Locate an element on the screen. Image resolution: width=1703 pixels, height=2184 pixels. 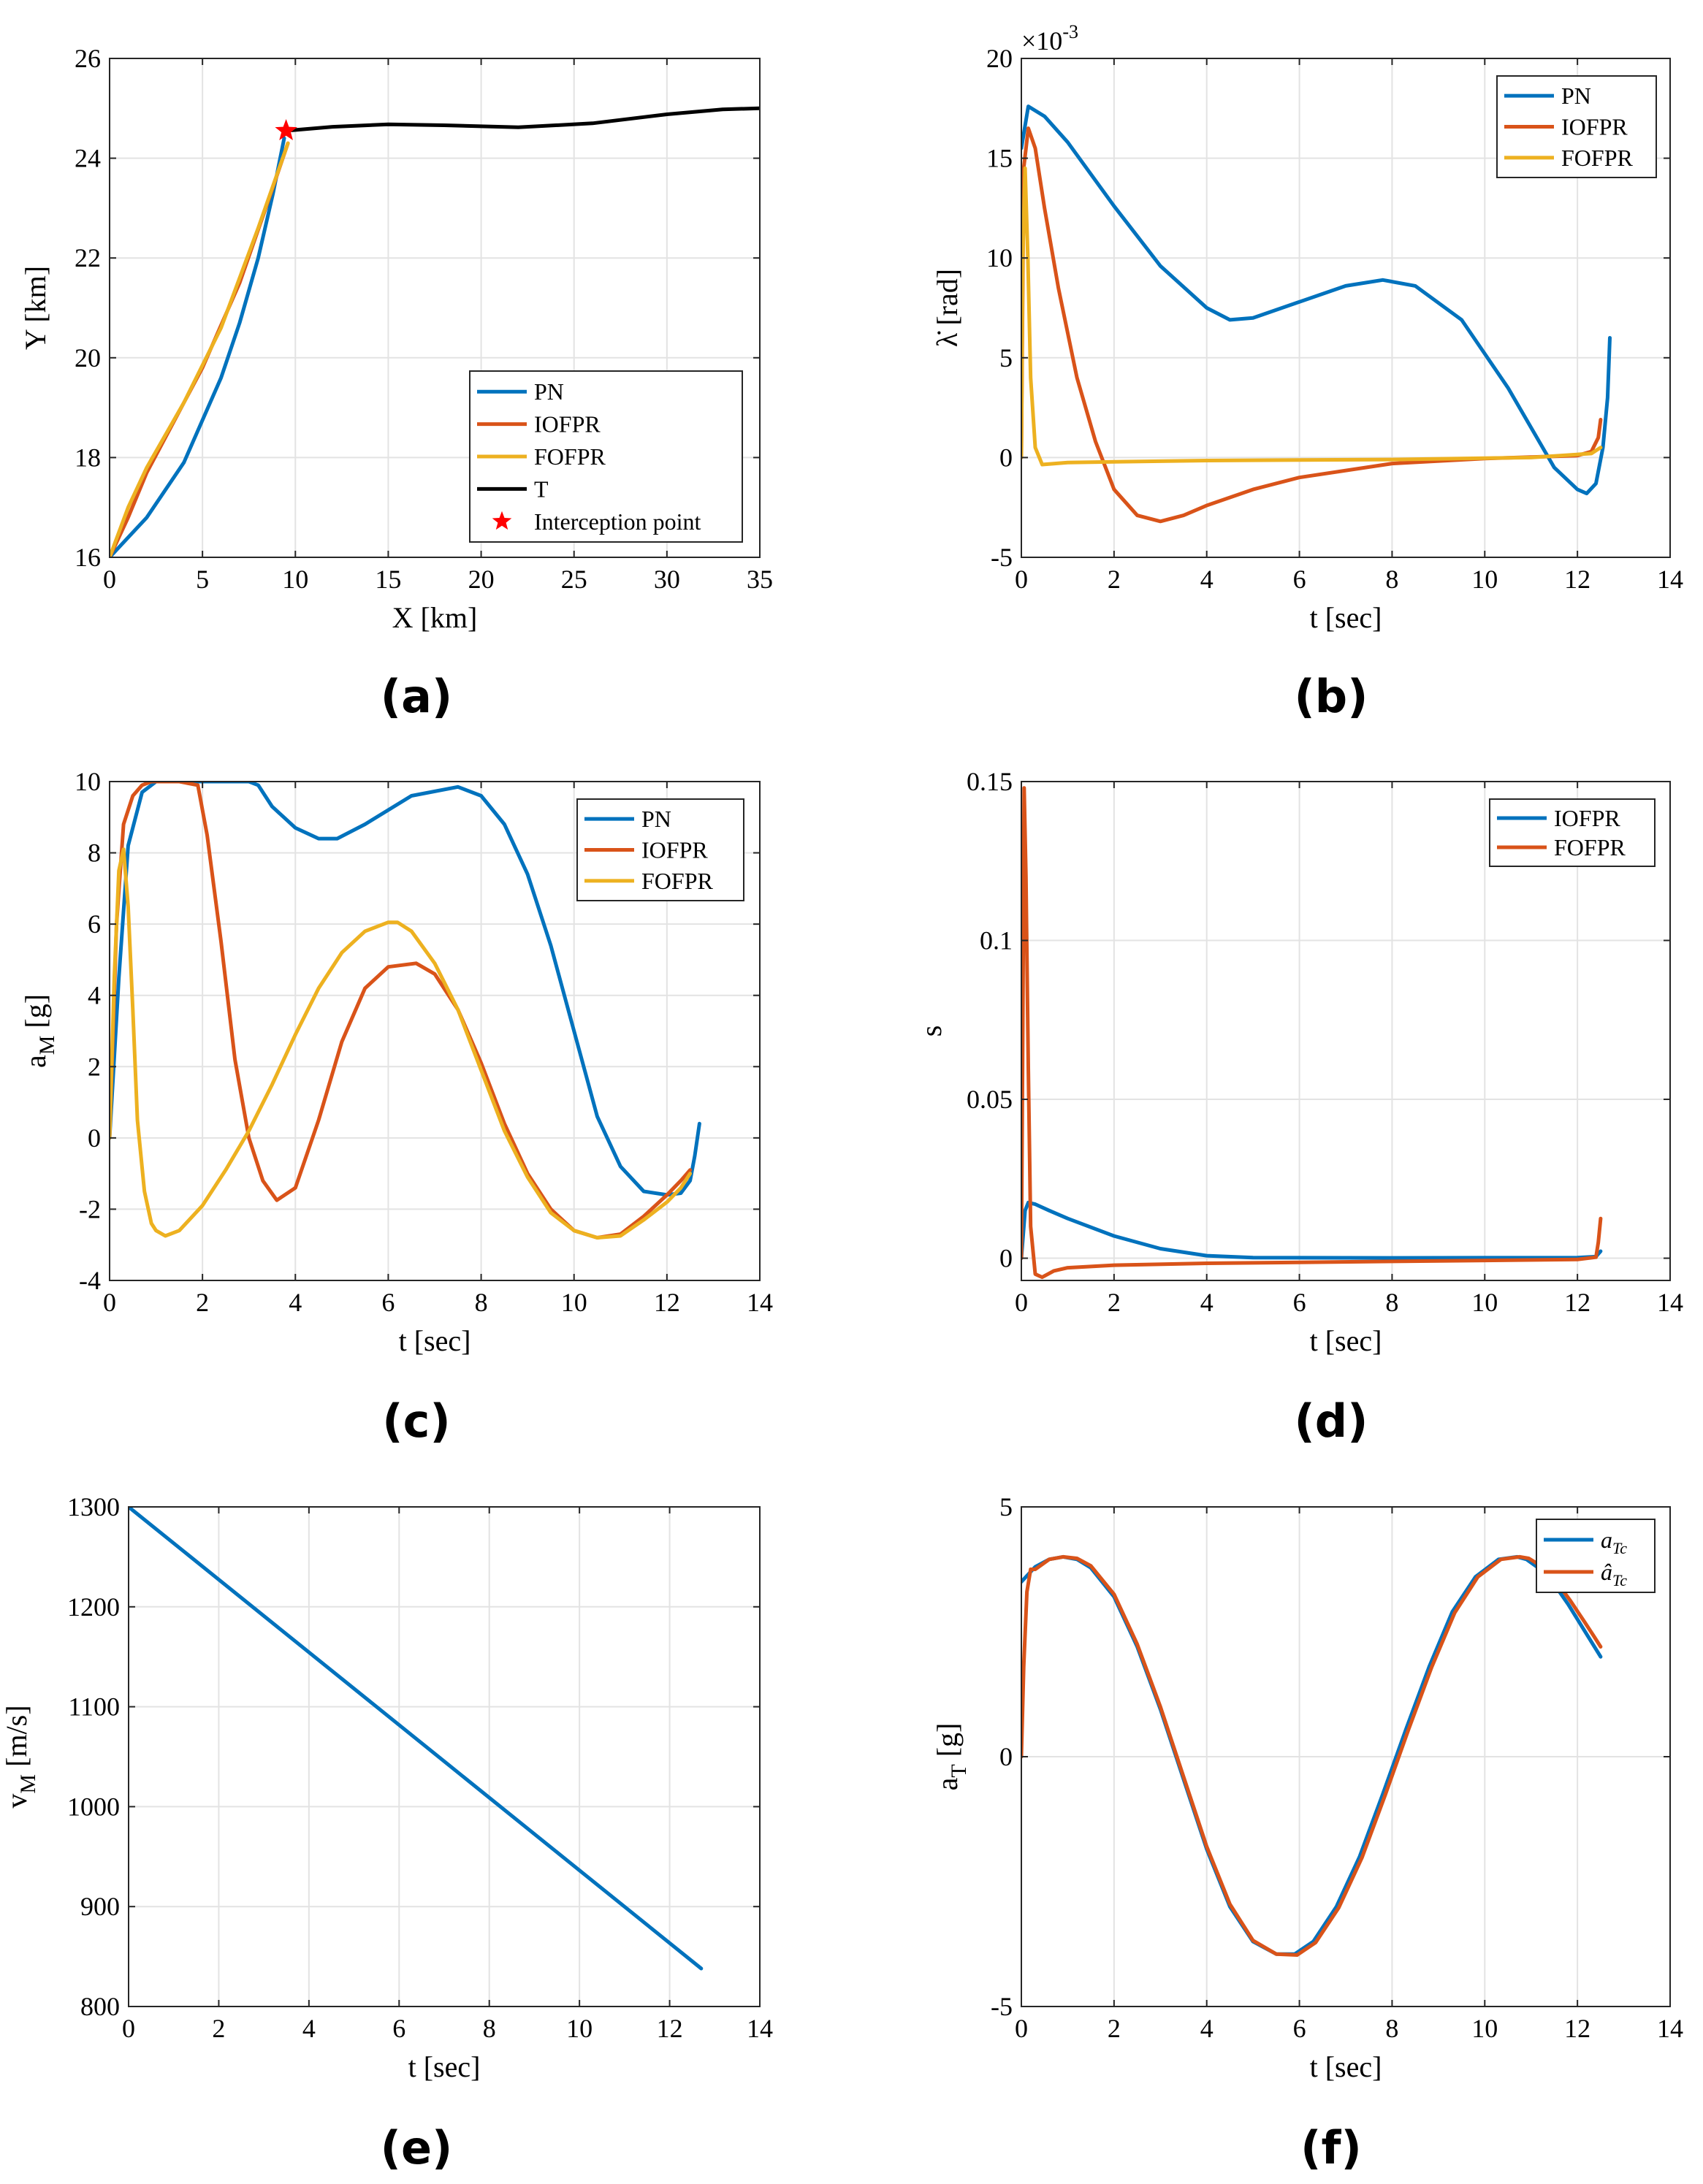
y-tick-label: 900 is located at coordinates (100, 1906).